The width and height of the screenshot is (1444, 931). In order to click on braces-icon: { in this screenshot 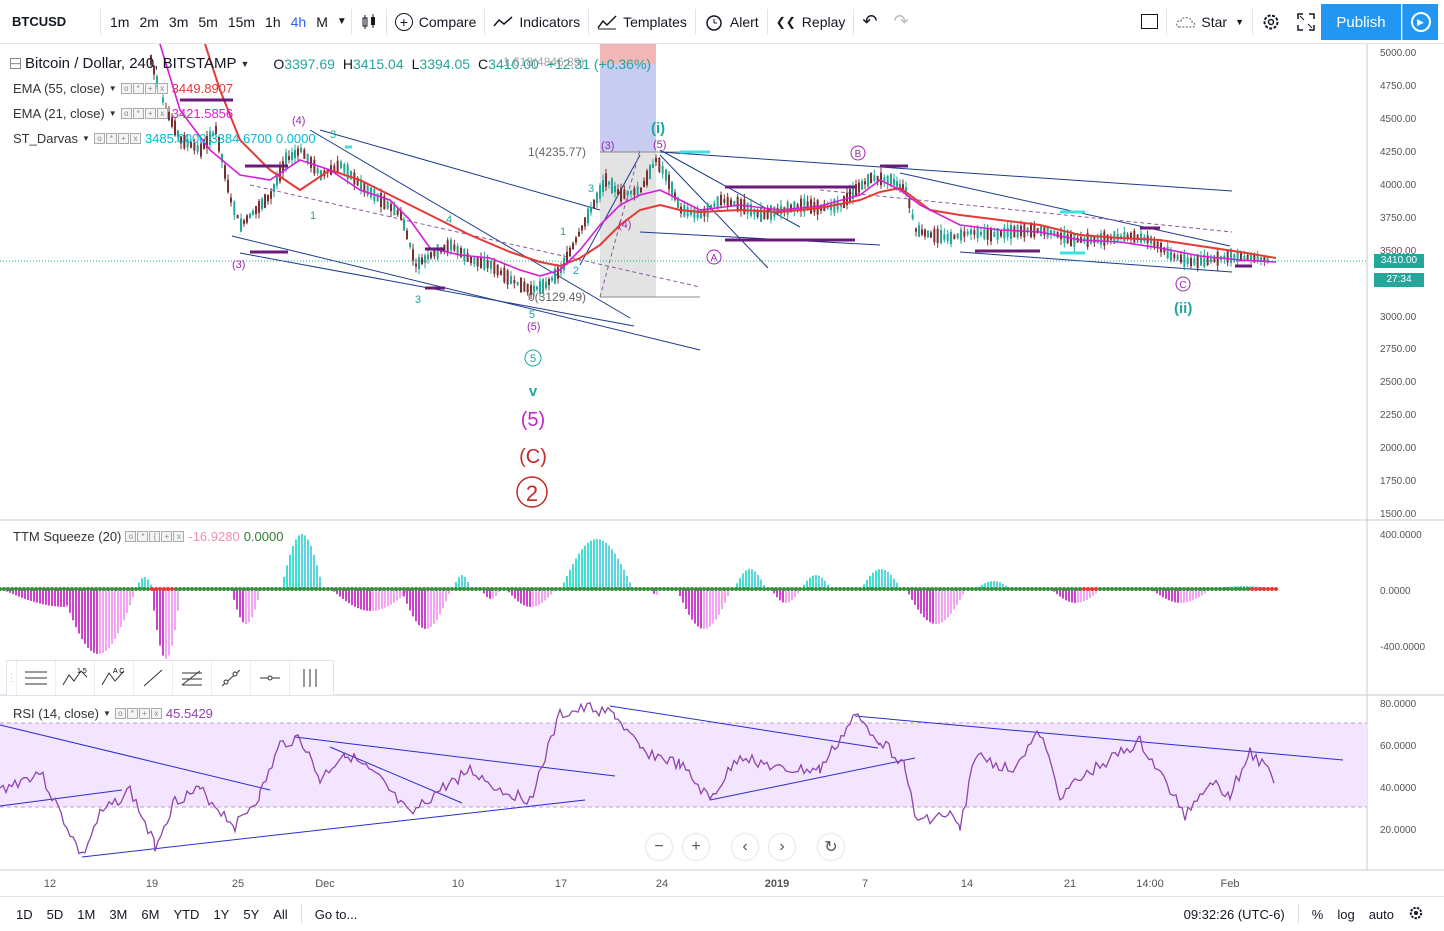, I will do `click(155, 536)`.